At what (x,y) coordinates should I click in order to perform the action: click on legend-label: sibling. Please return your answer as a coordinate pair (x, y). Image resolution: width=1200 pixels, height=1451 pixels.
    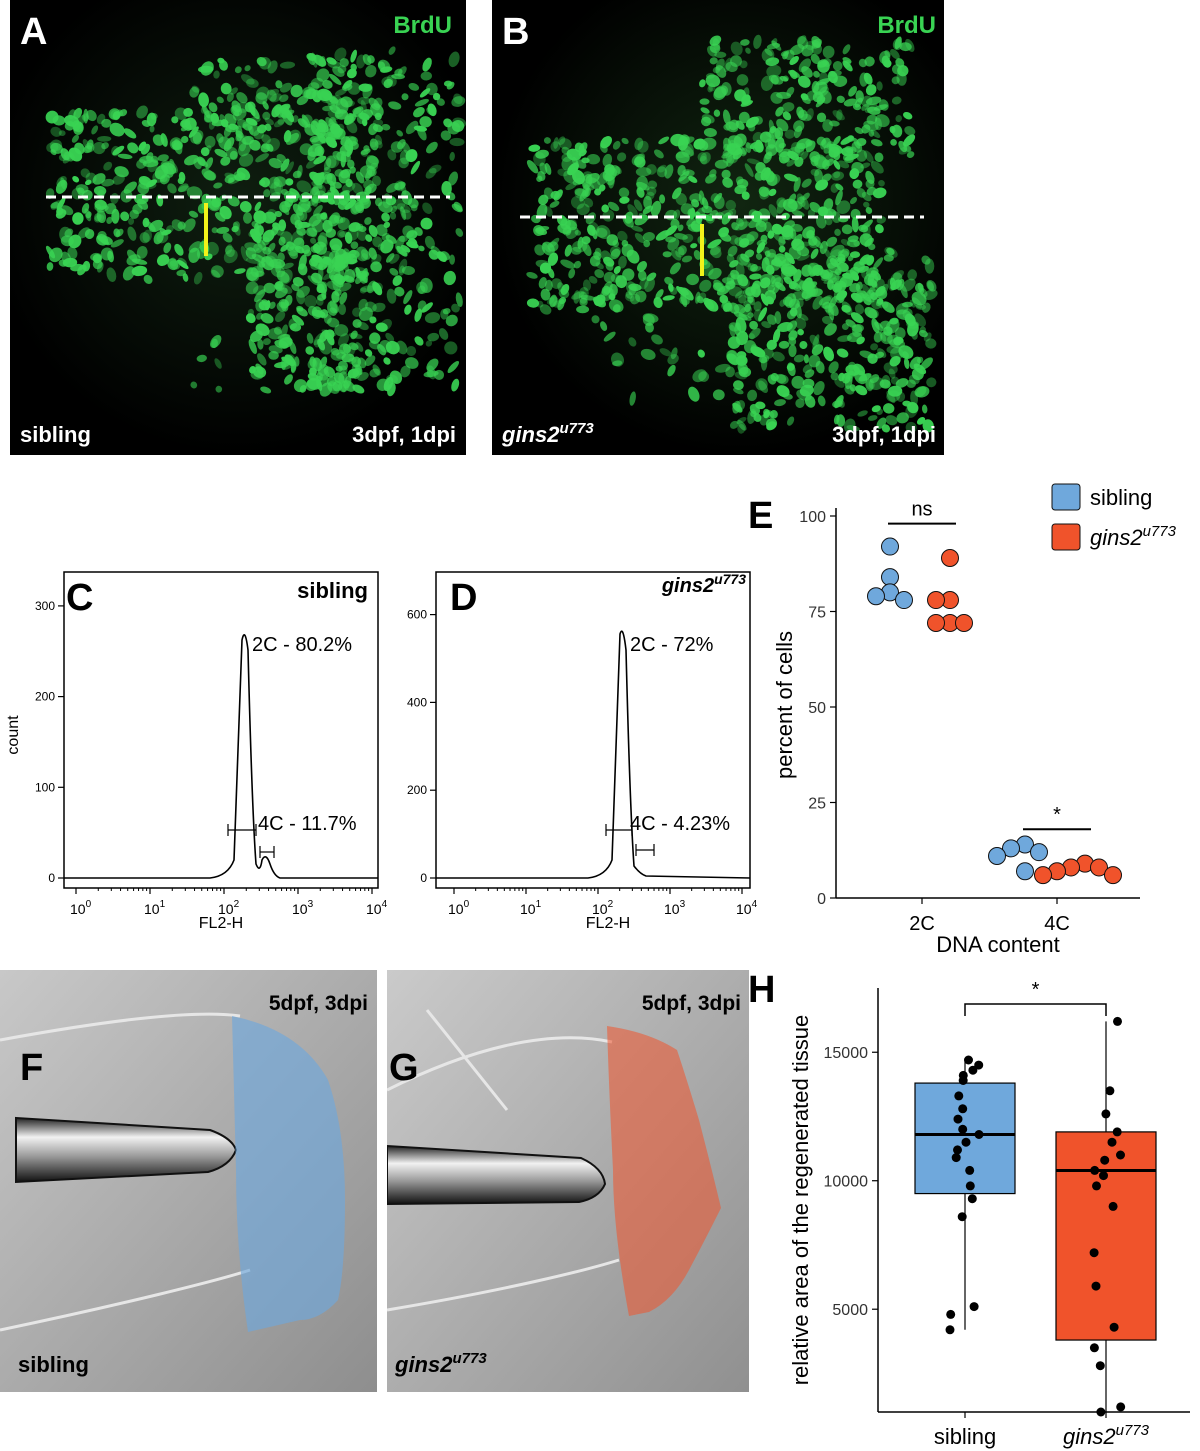
    Looking at the image, I should click on (1121, 497).